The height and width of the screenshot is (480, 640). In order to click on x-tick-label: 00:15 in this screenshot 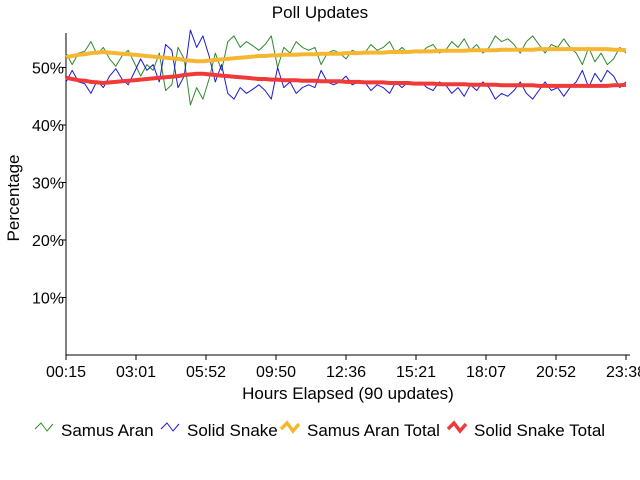, I will do `click(66, 372)`.